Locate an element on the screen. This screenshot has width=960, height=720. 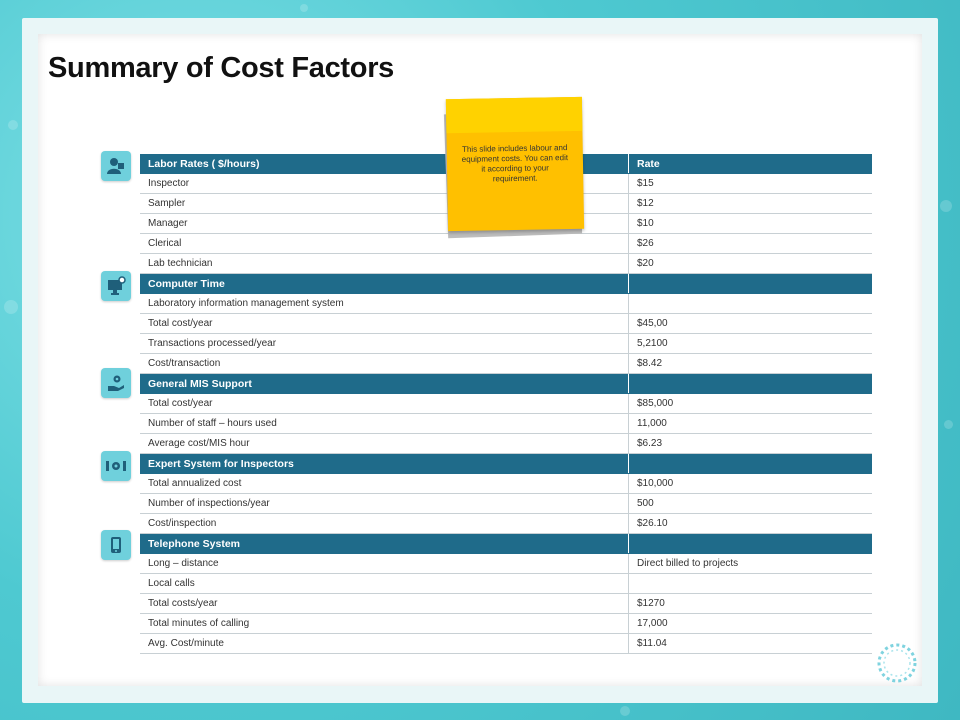
rate-cell: Rate is located at coordinates (750, 164).